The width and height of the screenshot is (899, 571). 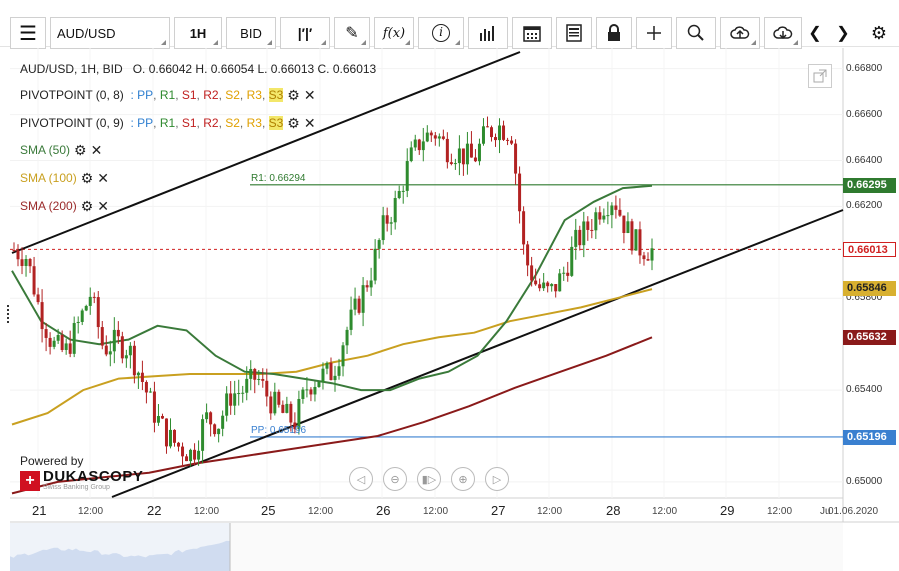 What do you see at coordinates (394, 33) in the screenshot?
I see `indicators-button: f(x)` at bounding box center [394, 33].